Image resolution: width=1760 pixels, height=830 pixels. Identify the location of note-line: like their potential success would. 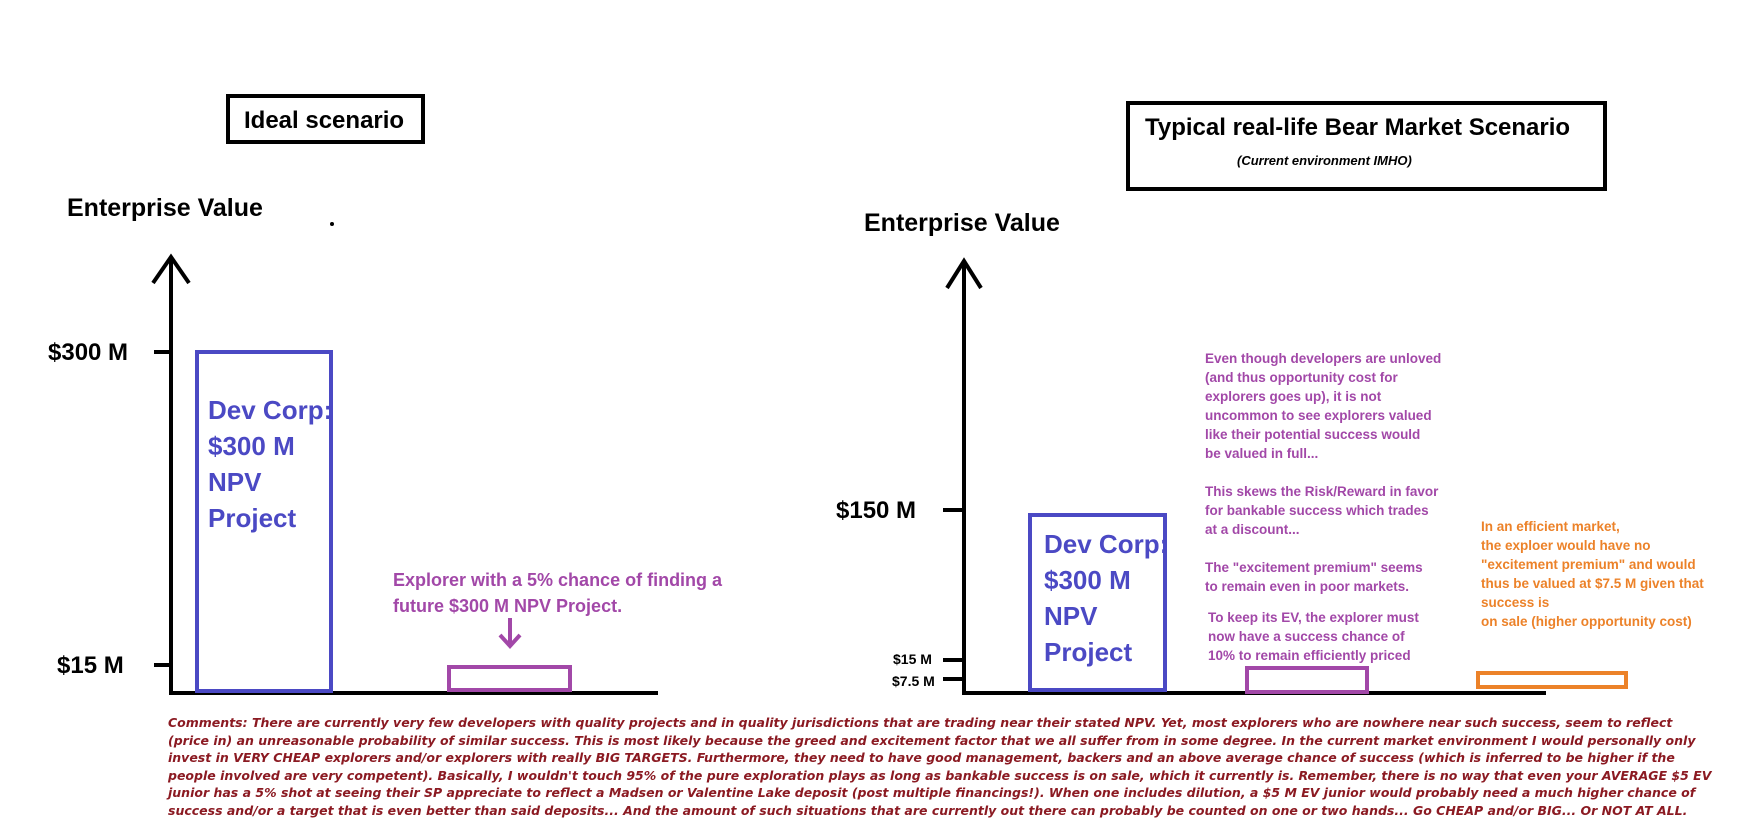
(1313, 434).